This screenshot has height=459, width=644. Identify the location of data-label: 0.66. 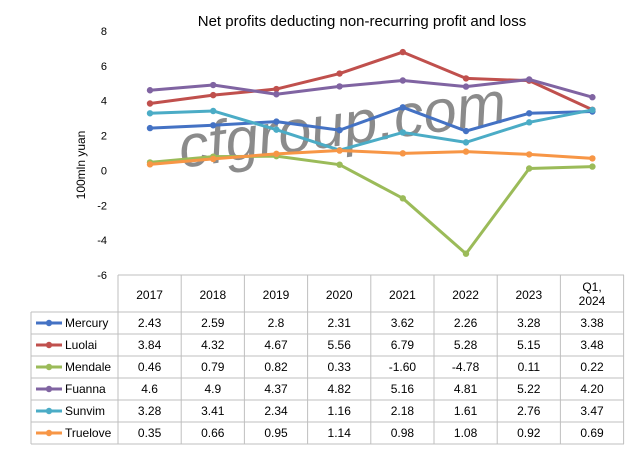
(213, 433).